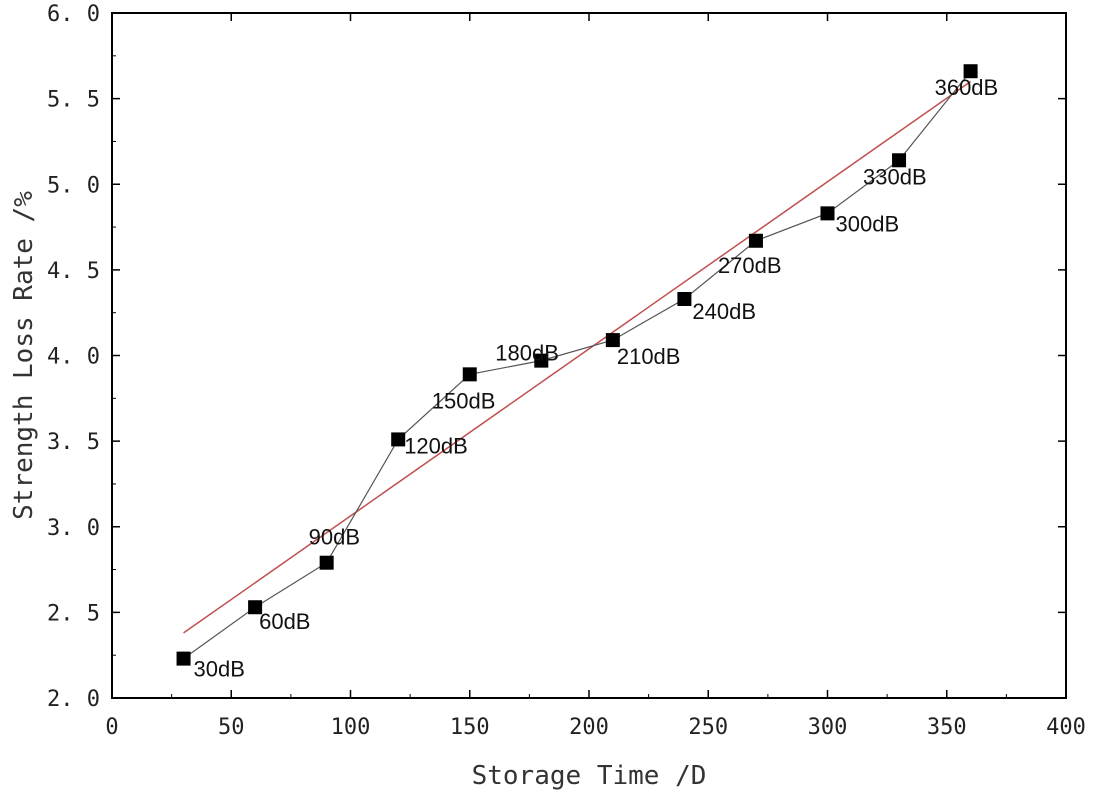 The height and width of the screenshot is (793, 1094). Describe the element at coordinates (284, 621) in the screenshot. I see `data-label: 60dB` at that location.